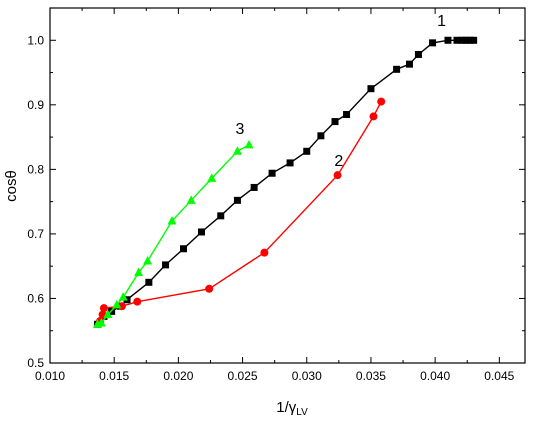  Describe the element at coordinates (302, 412) in the screenshot. I see `x-axis-title-sub: LV` at that location.